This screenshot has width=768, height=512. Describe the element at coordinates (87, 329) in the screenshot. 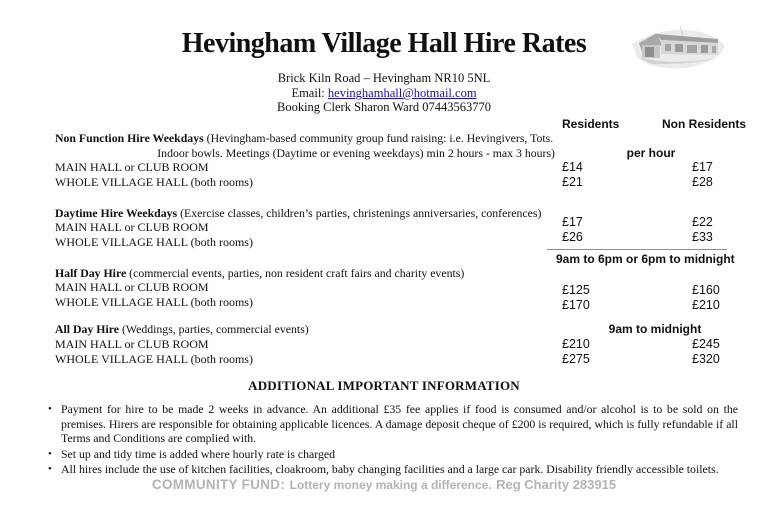

I see `section-name: All Day Hire` at that location.